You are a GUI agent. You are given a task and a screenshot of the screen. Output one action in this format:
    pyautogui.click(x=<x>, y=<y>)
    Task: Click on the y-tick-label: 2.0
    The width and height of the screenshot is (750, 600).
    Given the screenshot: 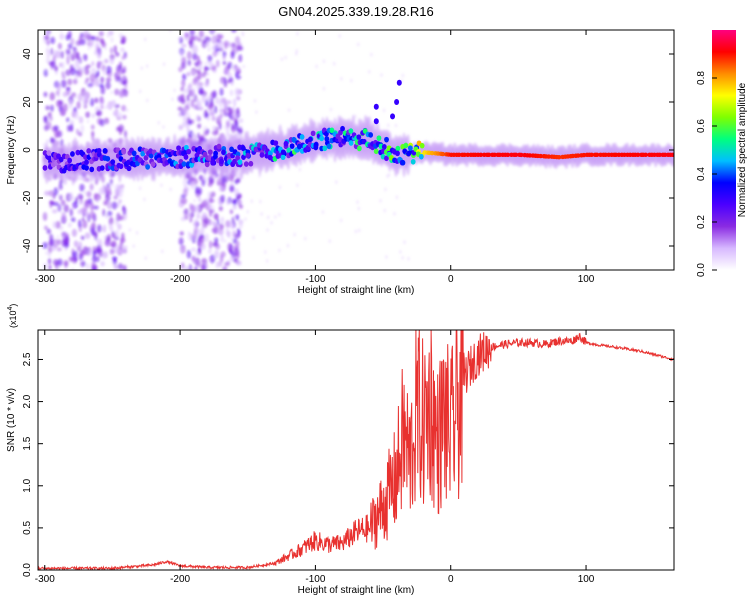 What is the action you would take?
    pyautogui.click(x=27, y=401)
    